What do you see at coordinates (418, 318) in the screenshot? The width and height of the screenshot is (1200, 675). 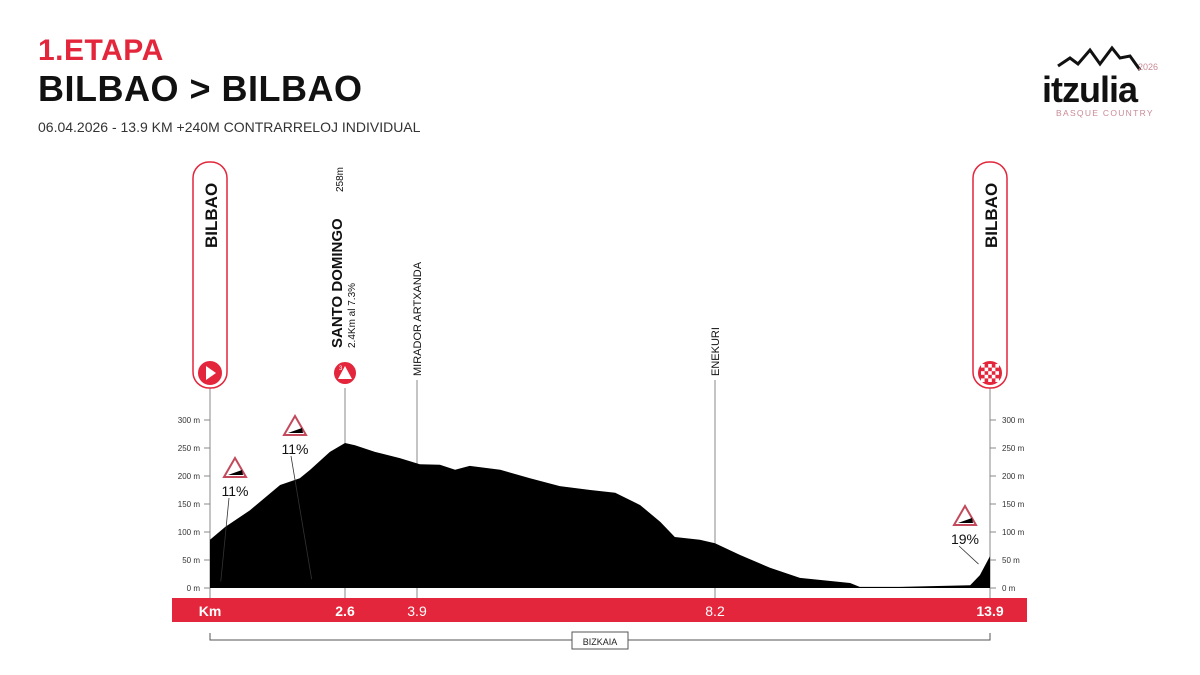 I see `mirador-artxanda-label: MIRADOR ARTXANDA` at bounding box center [418, 318].